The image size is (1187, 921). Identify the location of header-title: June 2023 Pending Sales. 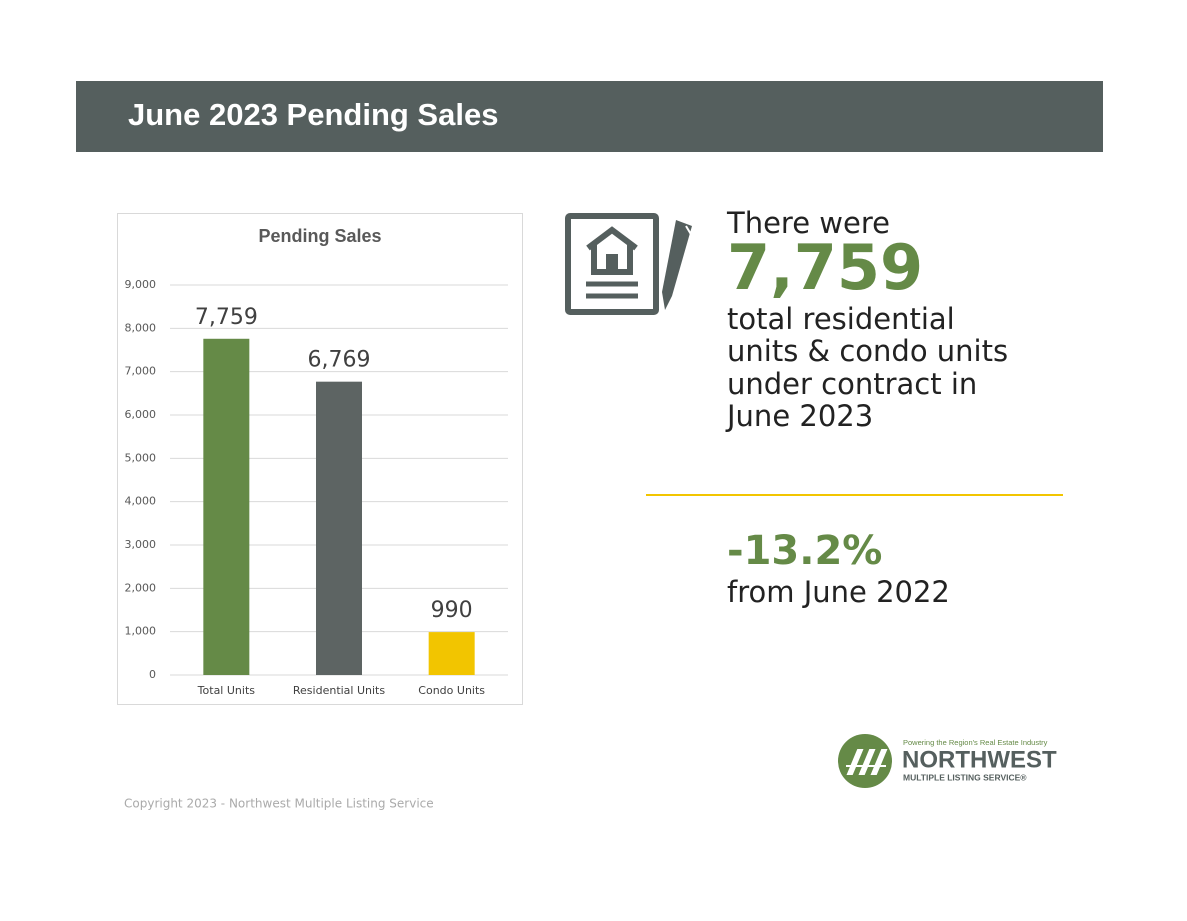
(313, 114).